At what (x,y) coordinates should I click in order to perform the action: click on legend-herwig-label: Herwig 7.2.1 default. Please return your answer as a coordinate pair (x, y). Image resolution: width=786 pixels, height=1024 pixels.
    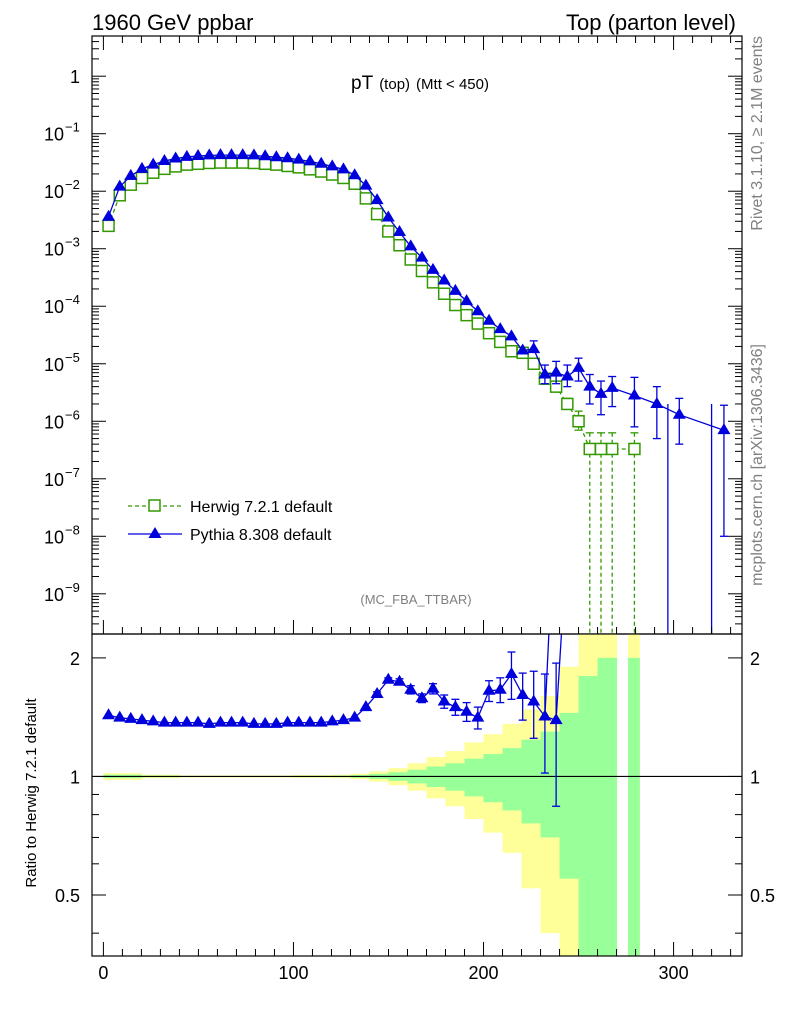
    Looking at the image, I should click on (261, 507).